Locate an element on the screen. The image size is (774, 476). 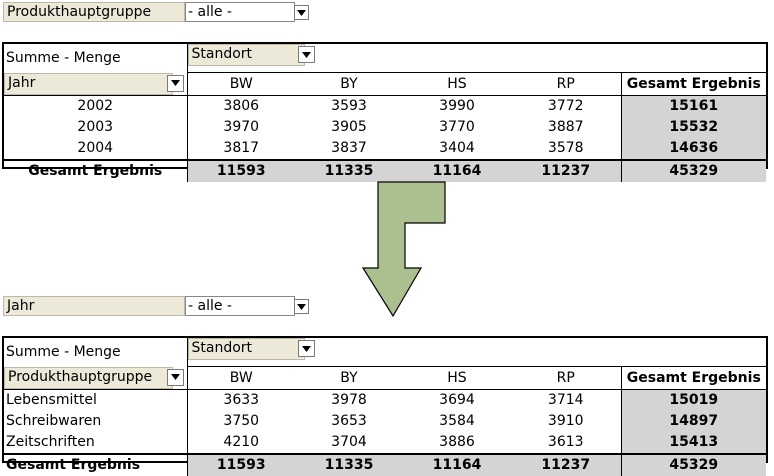
cell: 3886 is located at coordinates (457, 442).